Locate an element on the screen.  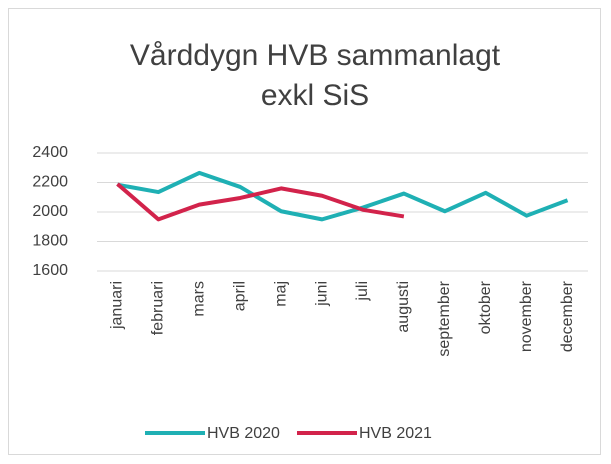
x-tick-label: augusti is located at coordinates (403, 307).